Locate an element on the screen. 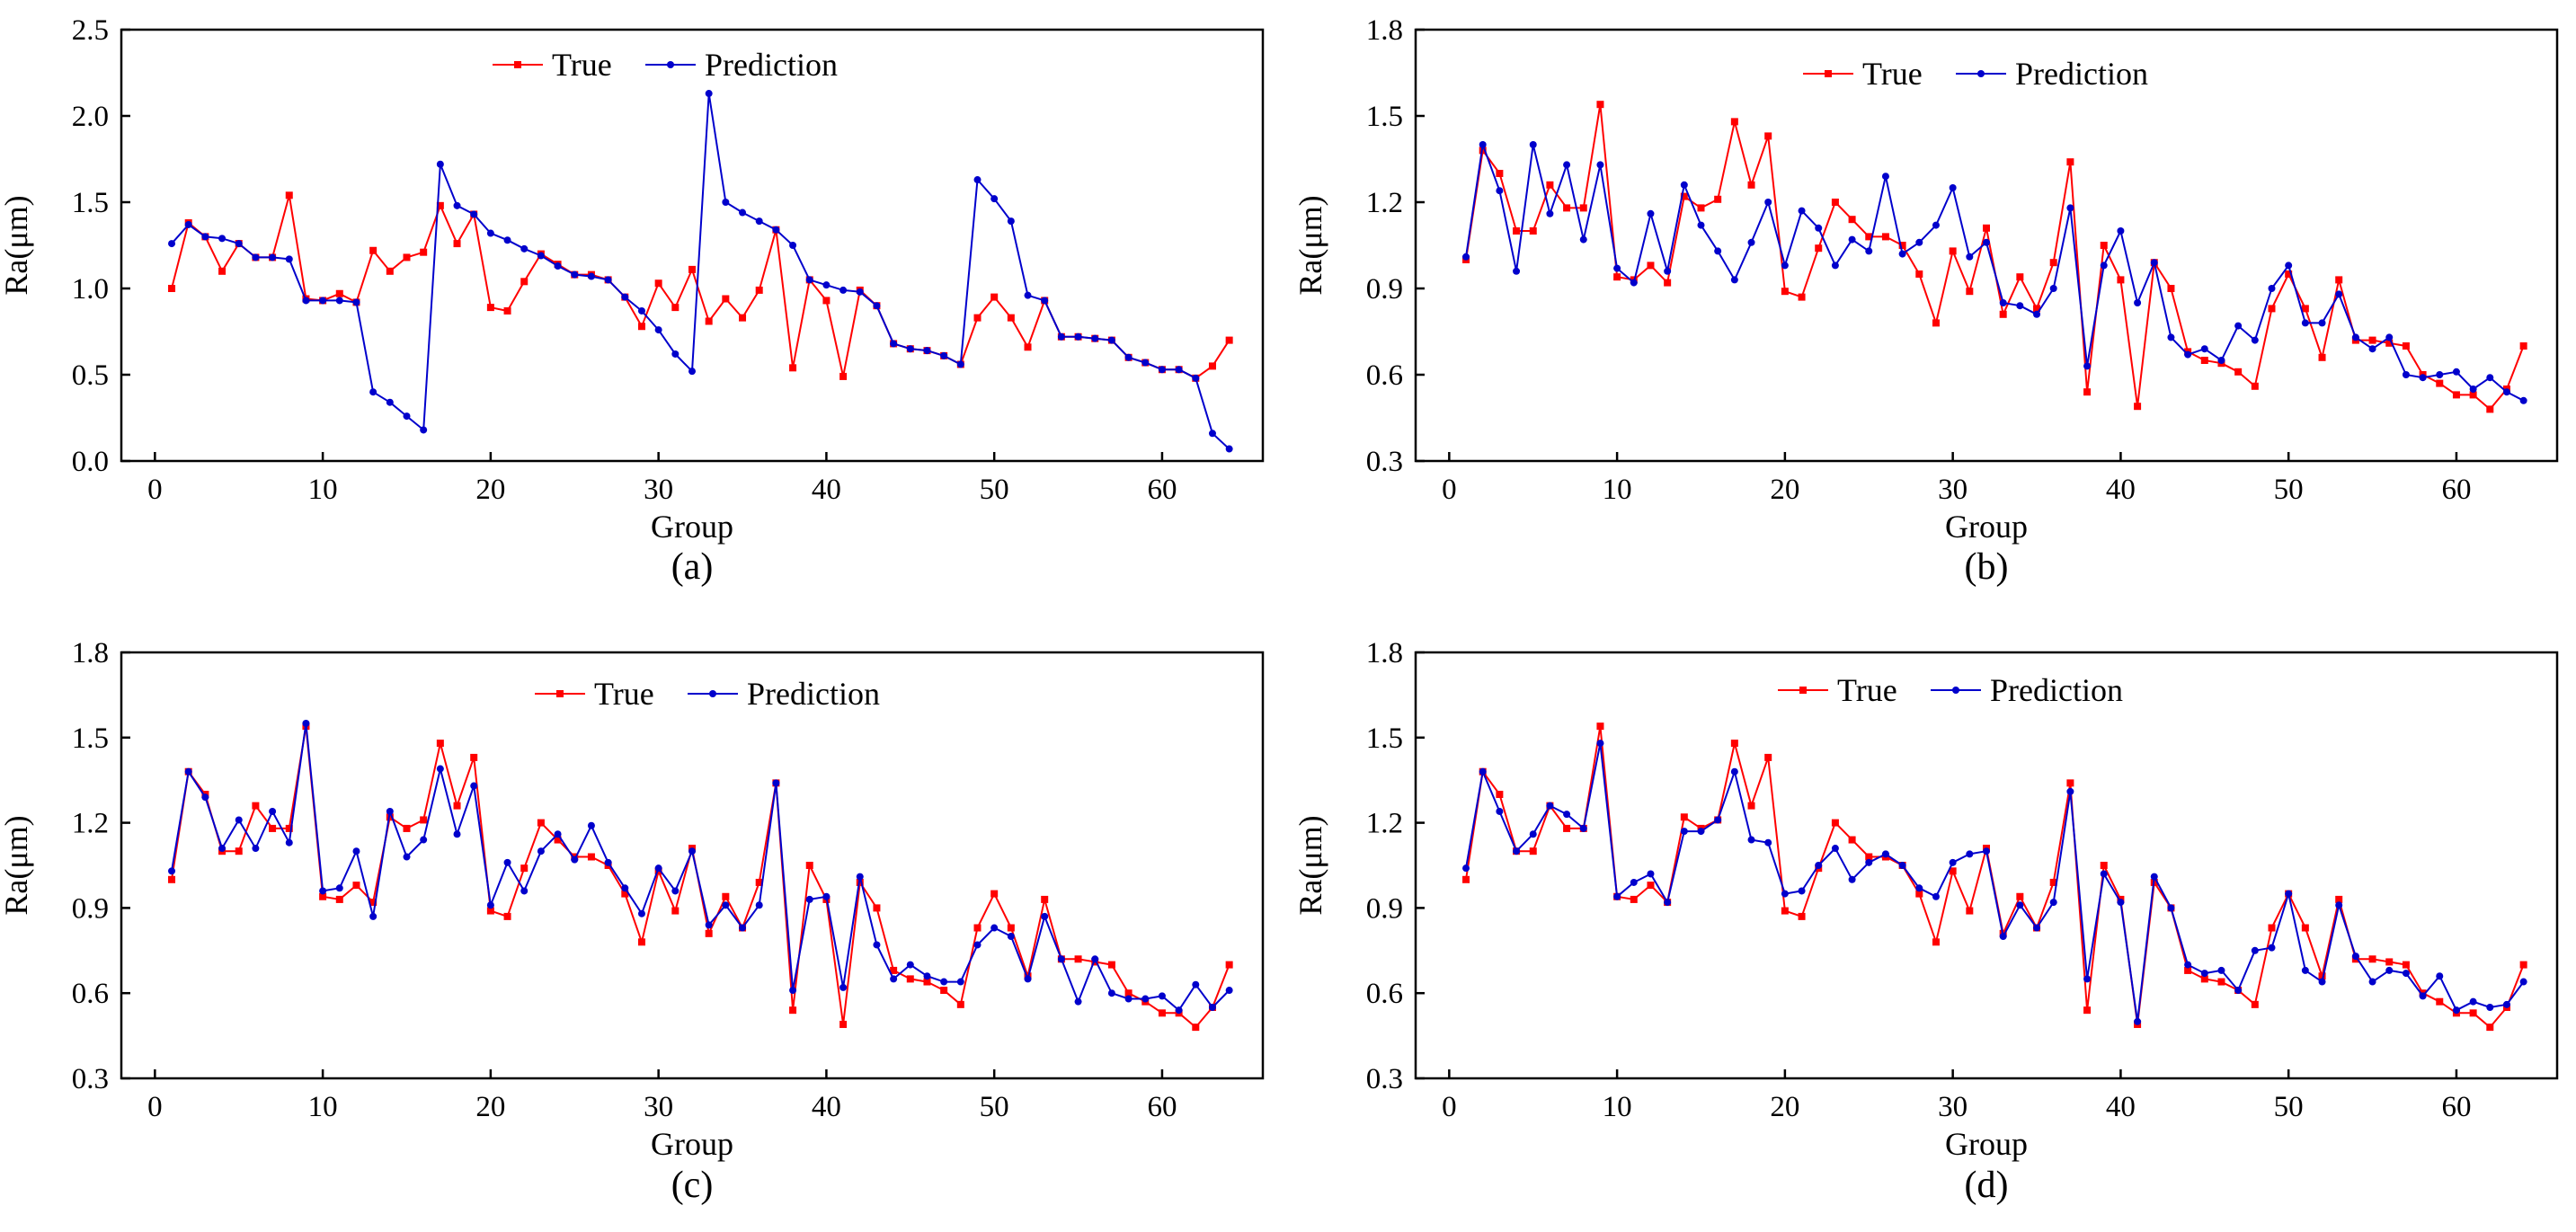  series-line is located at coordinates (1995, 877).